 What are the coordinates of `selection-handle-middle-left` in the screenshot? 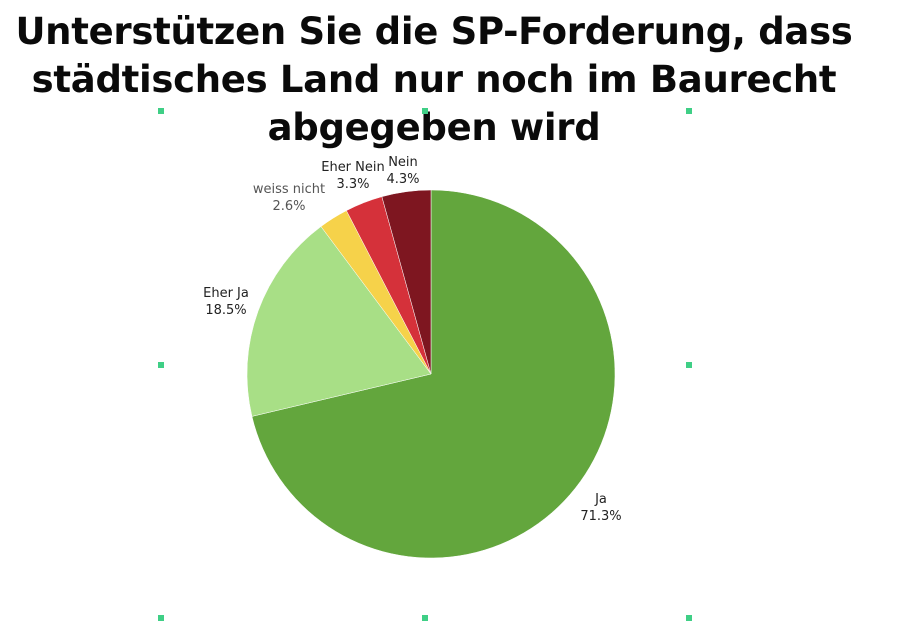 It's located at (161, 365).